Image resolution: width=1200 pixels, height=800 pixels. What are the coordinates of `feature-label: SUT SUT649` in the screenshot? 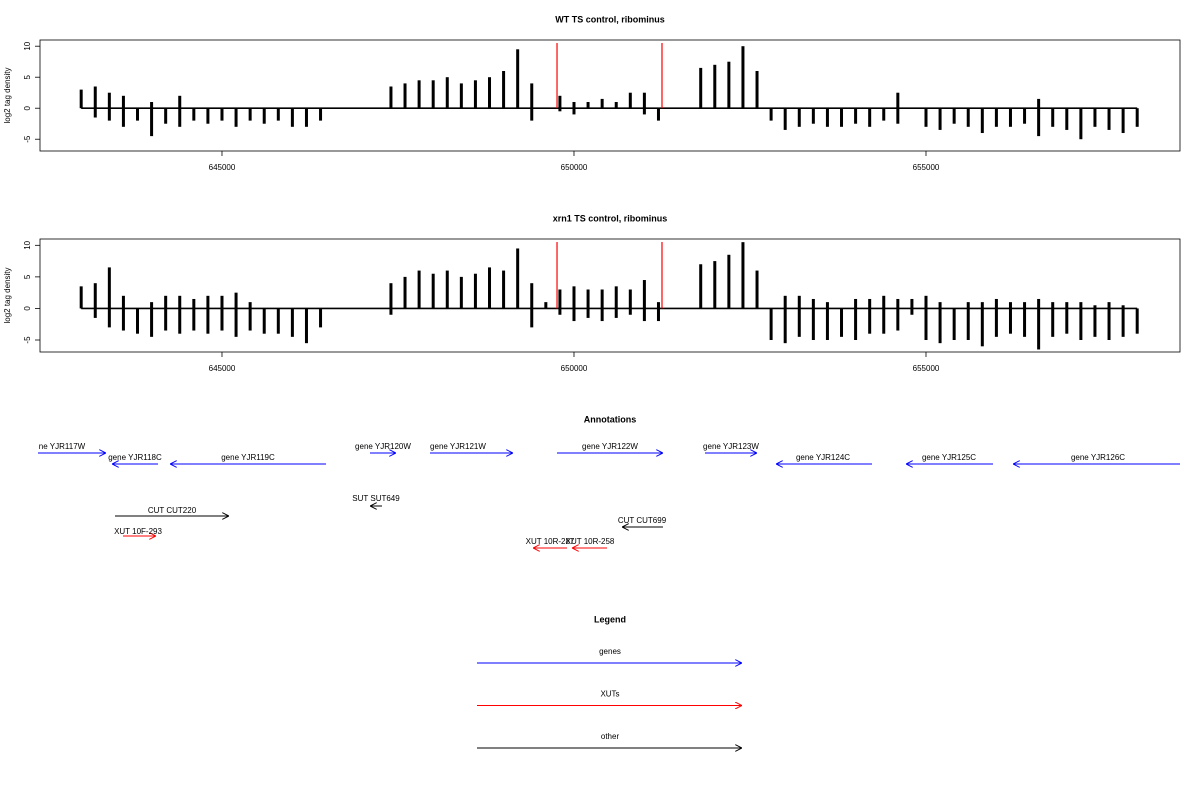 It's located at (376, 498).